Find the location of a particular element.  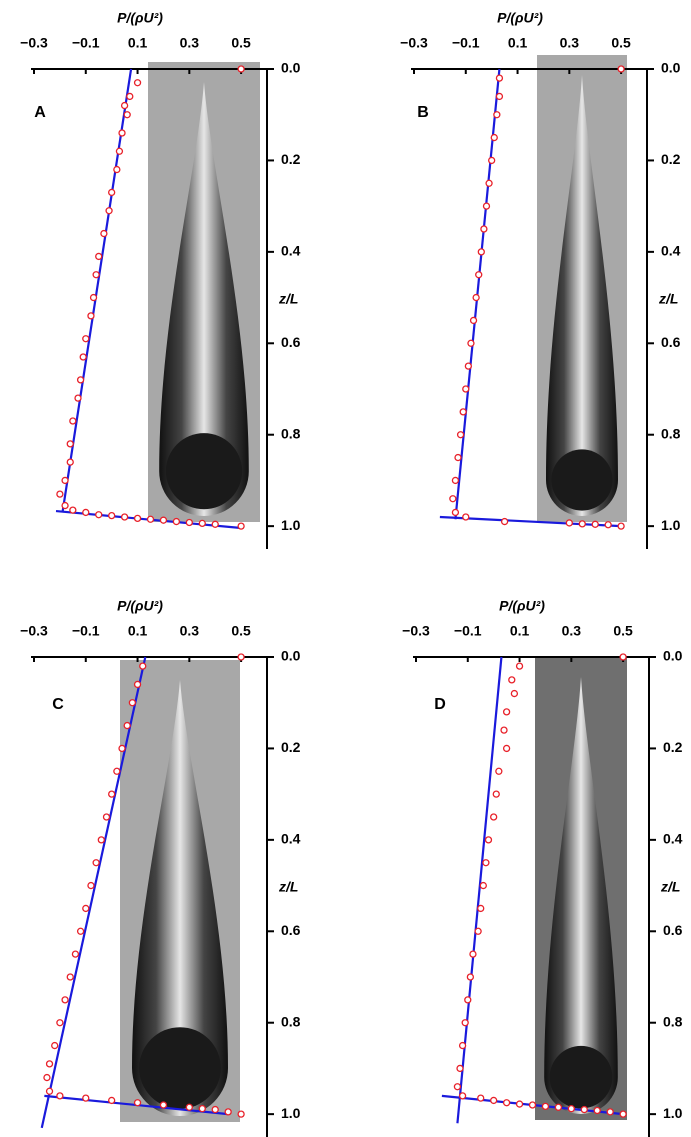

panel-label: C is located at coordinates (58, 704).